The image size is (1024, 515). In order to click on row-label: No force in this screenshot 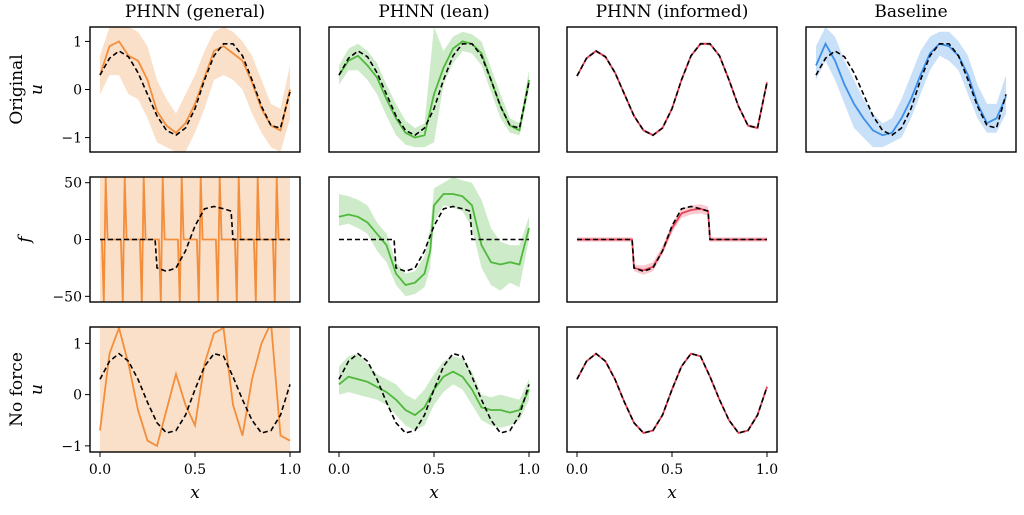, I will do `click(17, 389)`.